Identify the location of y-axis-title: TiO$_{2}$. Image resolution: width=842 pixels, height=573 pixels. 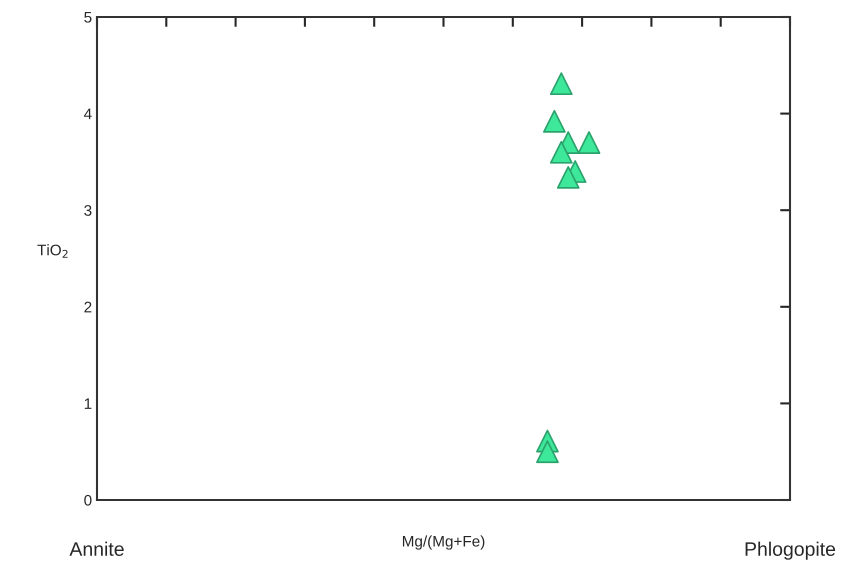
(52, 251).